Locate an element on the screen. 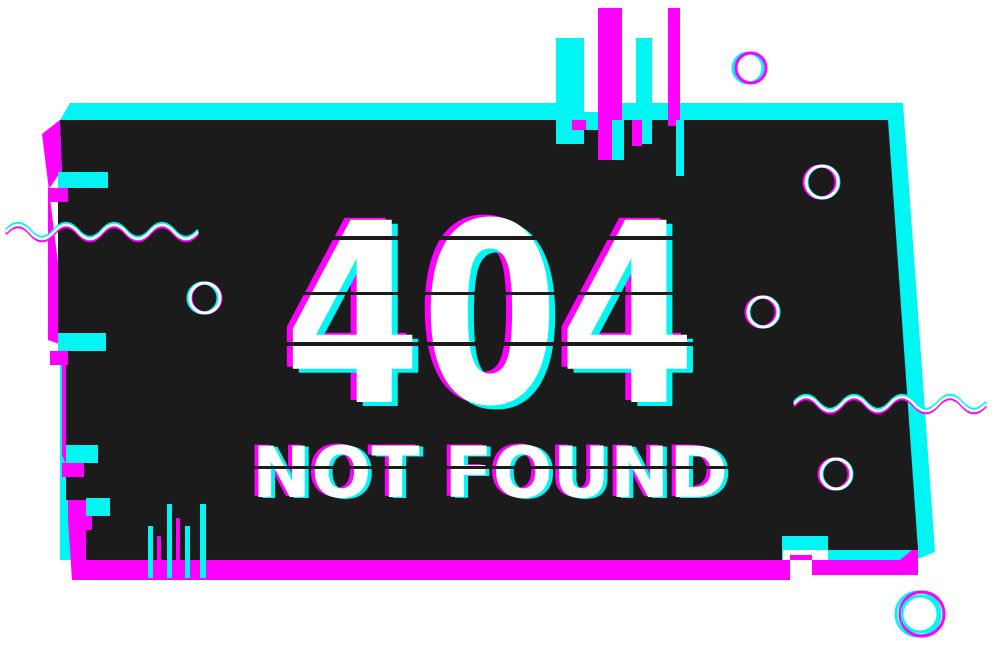  wavy-line-right is located at coordinates (890, 404).